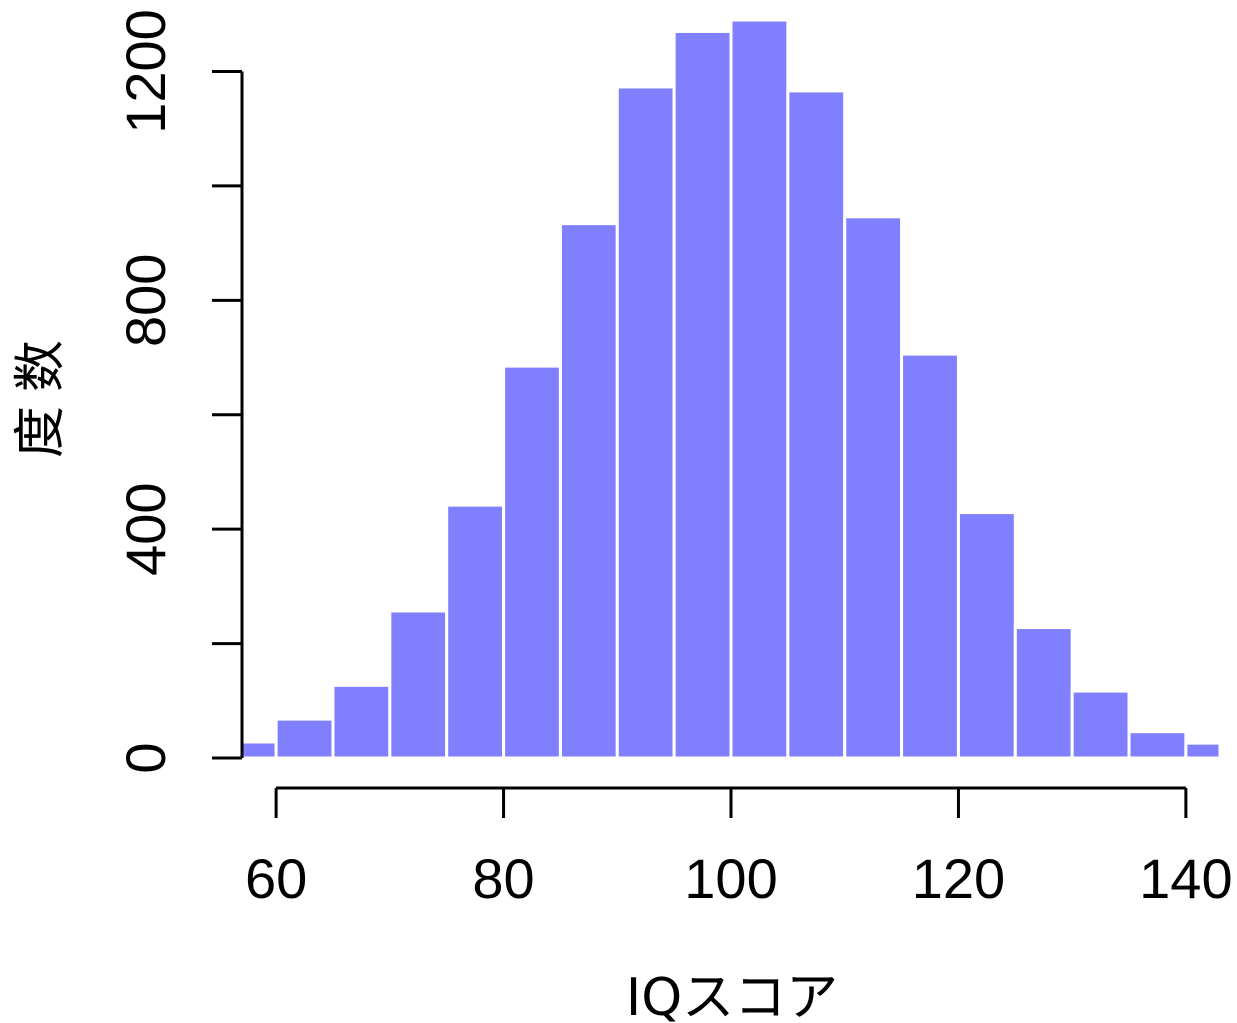 The height and width of the screenshot is (1023, 1237). What do you see at coordinates (1185, 878) in the screenshot?
I see `x-tick-label: 140` at bounding box center [1185, 878].